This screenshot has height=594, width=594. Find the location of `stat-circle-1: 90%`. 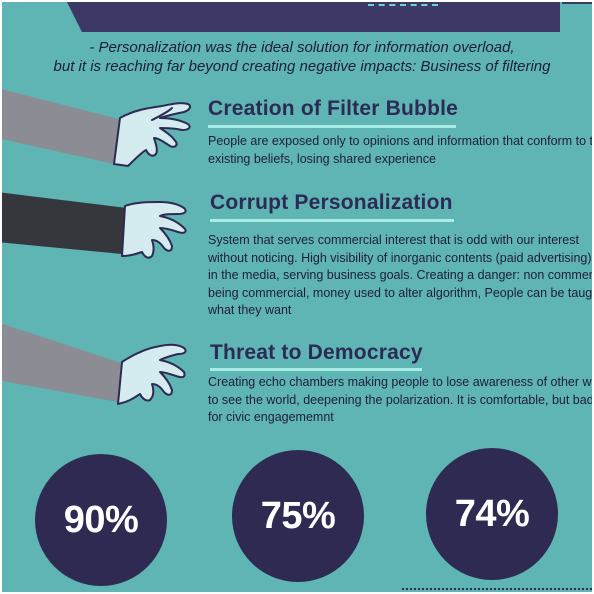

stat-circle-1: 90% is located at coordinates (101, 520).